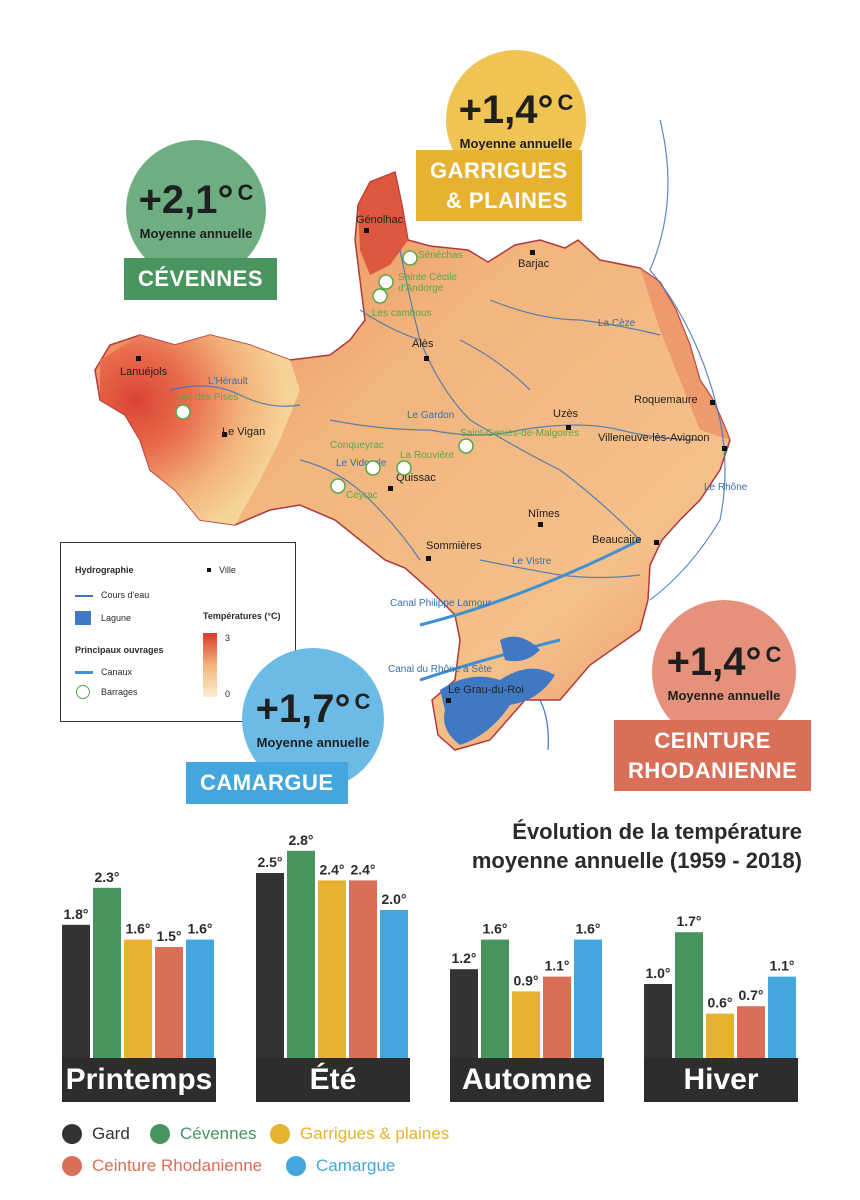 The height and width of the screenshot is (1200, 860). I want to click on legend-lagune-swatch, so click(83, 618).